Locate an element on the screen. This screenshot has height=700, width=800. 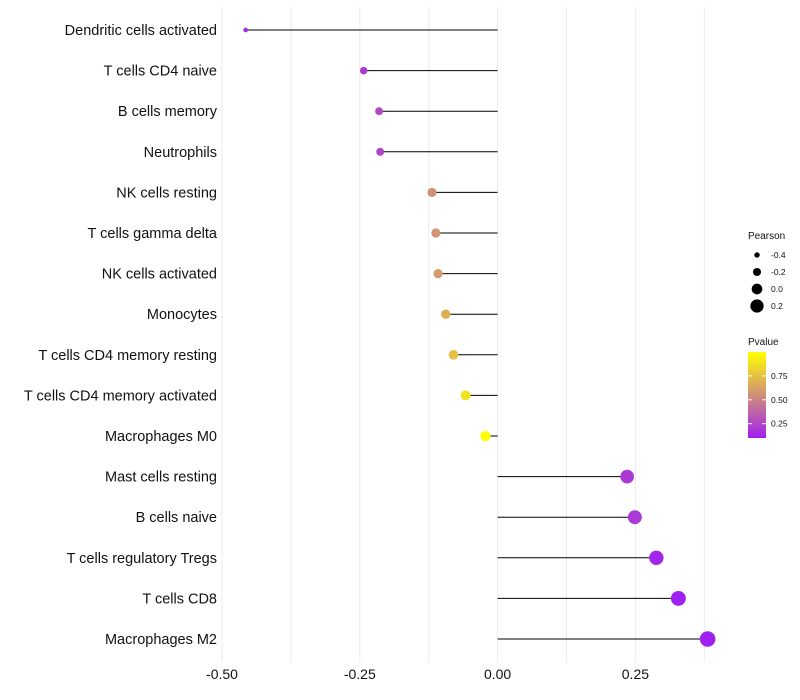
pvalue-colorbar is located at coordinates (757, 395).